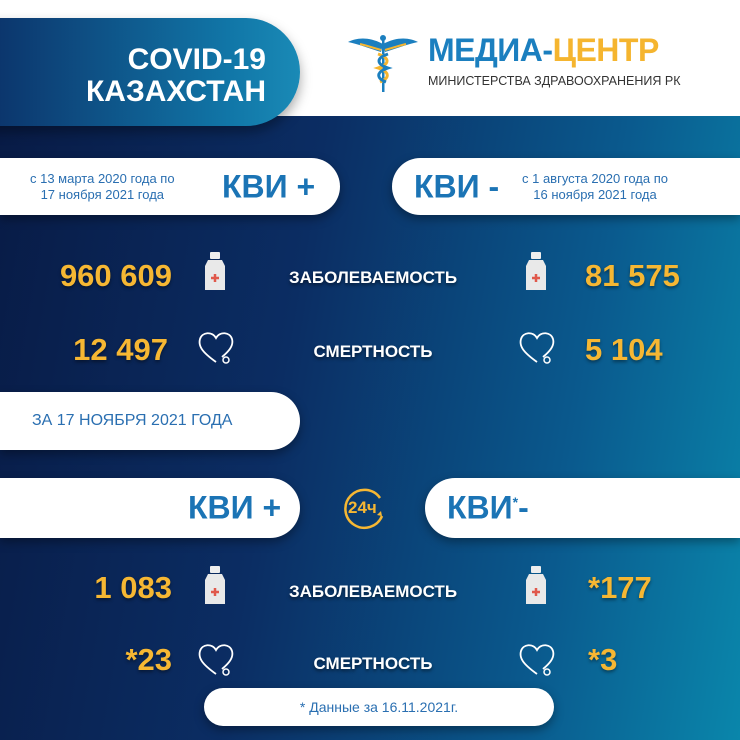 Image resolution: width=740 pixels, height=740 pixels. Describe the element at coordinates (383, 63) in the screenshot. I see `caduceus-icon` at that location.